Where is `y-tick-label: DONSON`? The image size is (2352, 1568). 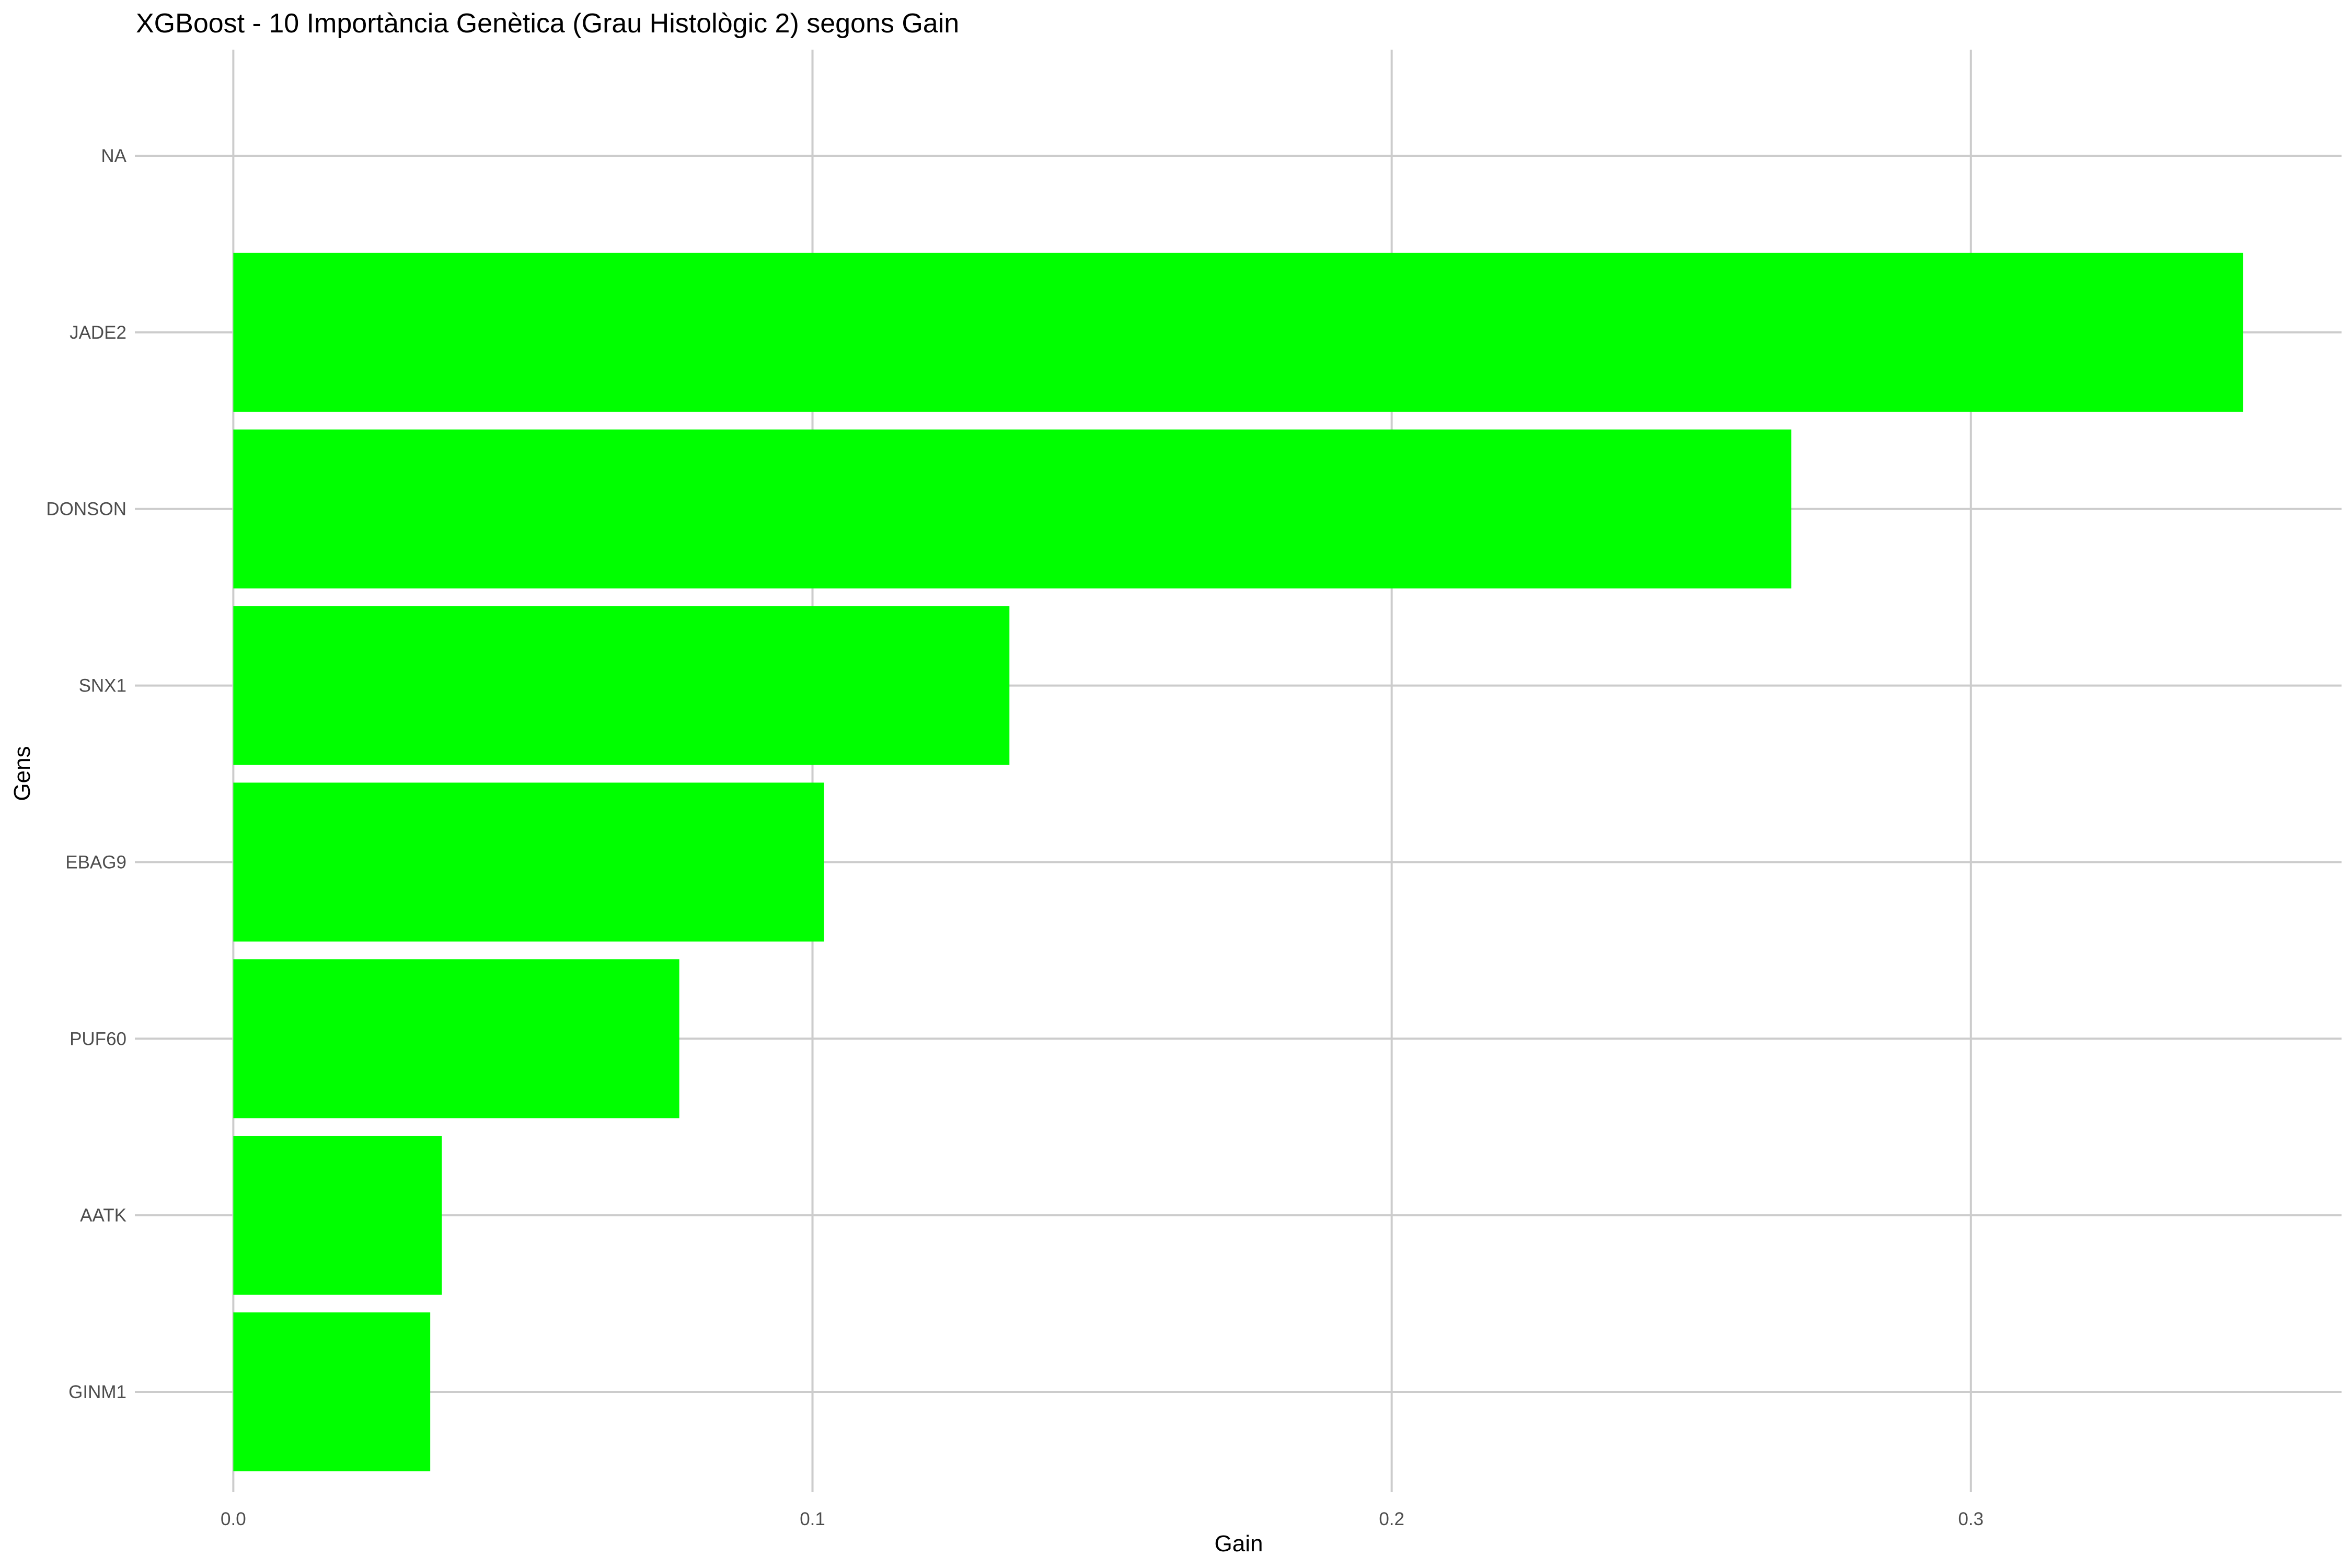
y-tick-label: DONSON is located at coordinates (86, 509).